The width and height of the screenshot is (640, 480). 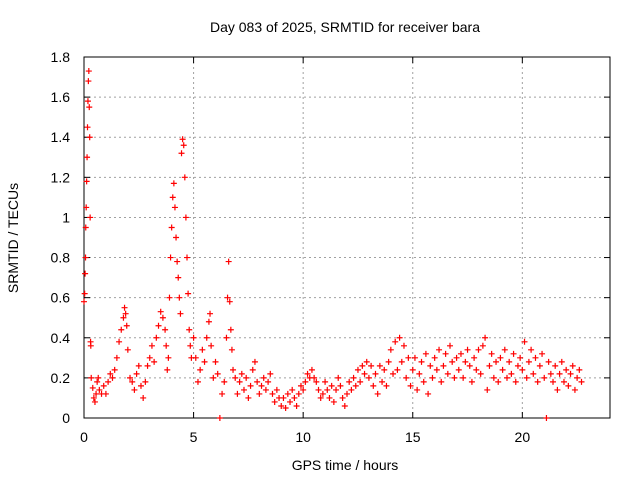 I want to click on x-tick-label: 5, so click(x=194, y=437).